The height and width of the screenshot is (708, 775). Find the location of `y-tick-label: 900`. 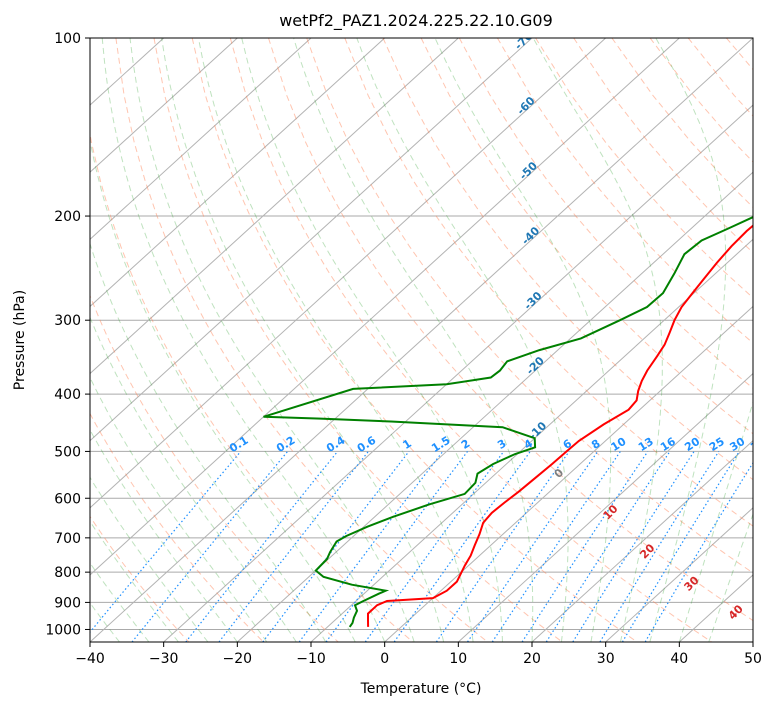

y-tick-label: 900 is located at coordinates (67, 603).